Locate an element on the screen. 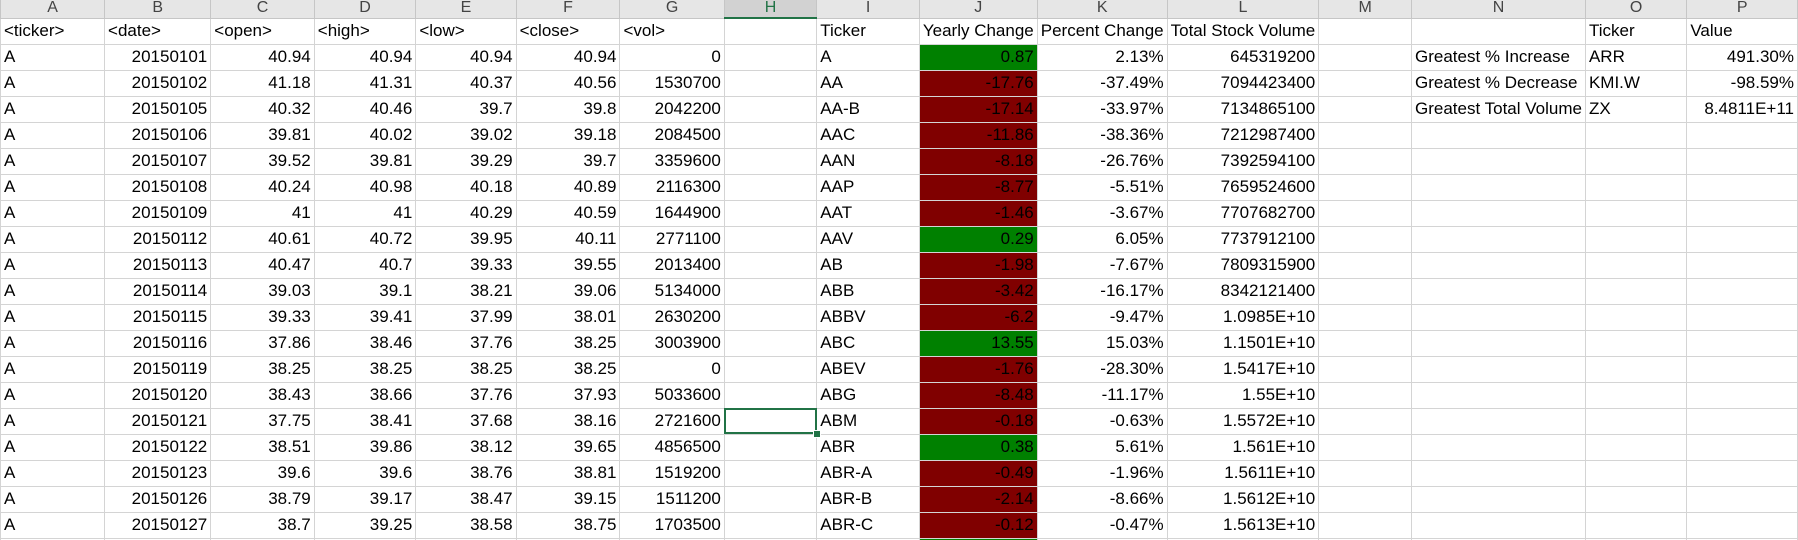 This screenshot has height=540, width=1798. cell-close: 39.65 is located at coordinates (568, 447).